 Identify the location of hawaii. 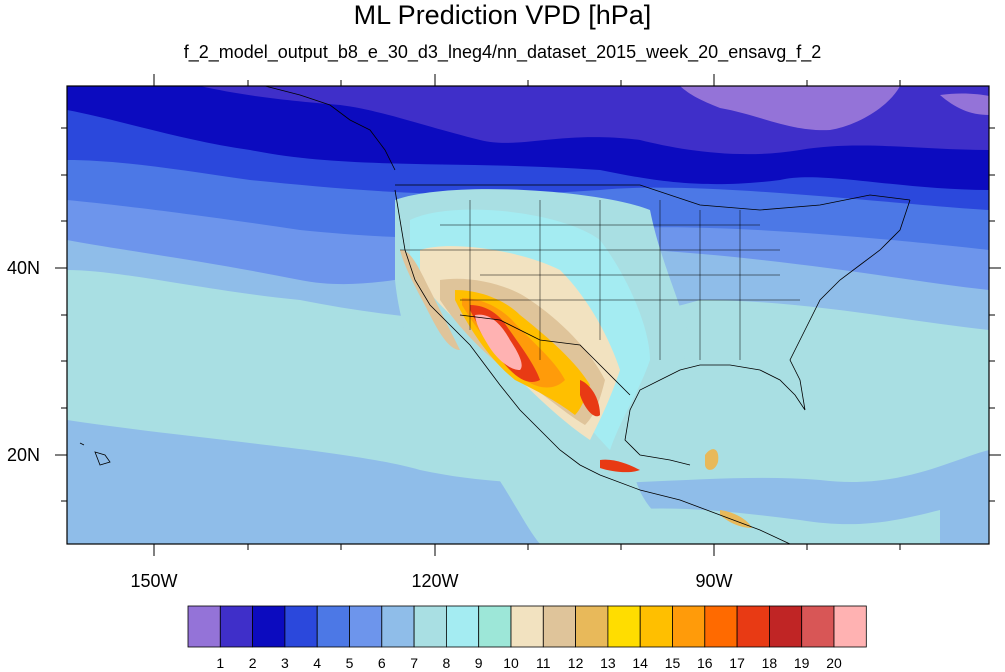
(95, 454).